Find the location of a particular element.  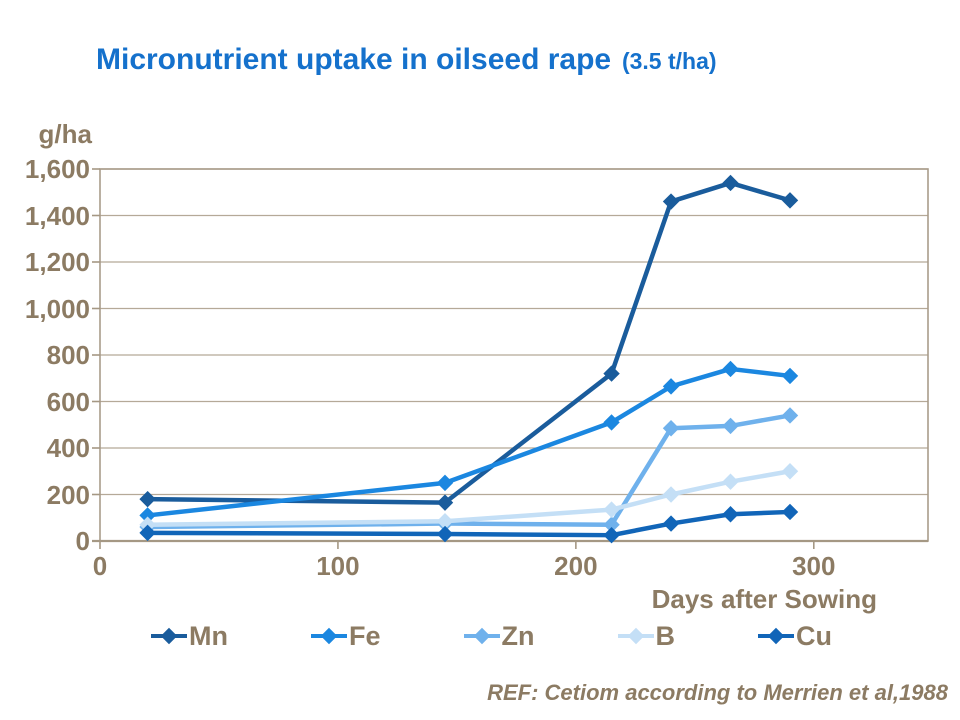

series-zn is located at coordinates (469, 471).